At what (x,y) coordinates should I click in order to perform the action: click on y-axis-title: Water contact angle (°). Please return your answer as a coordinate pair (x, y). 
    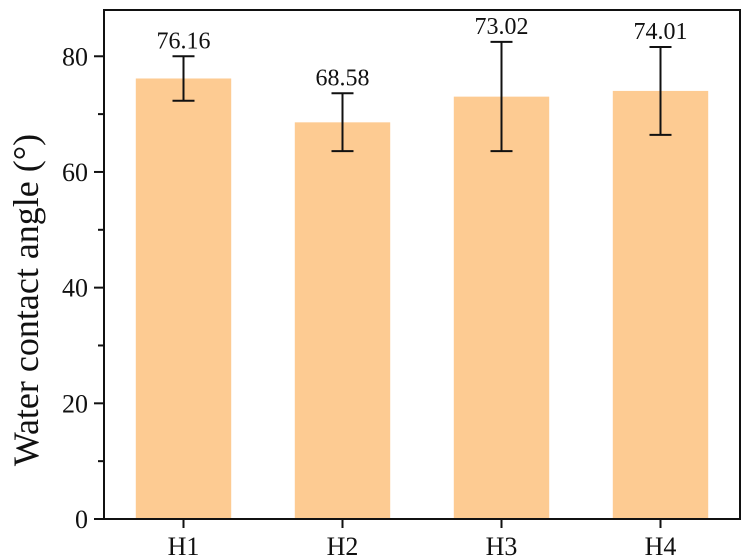
    Looking at the image, I should click on (26, 300).